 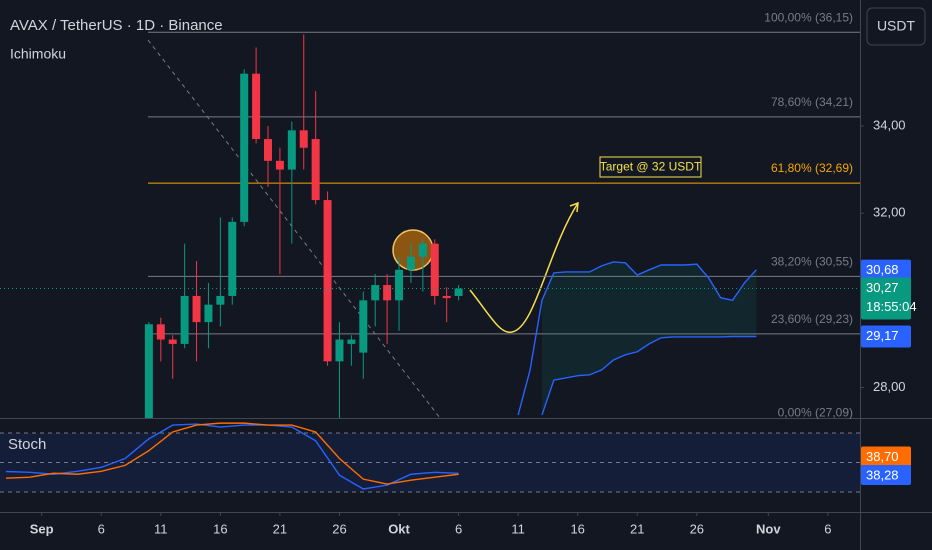 What do you see at coordinates (882, 269) in the screenshot?
I see `price-label: 30,68` at bounding box center [882, 269].